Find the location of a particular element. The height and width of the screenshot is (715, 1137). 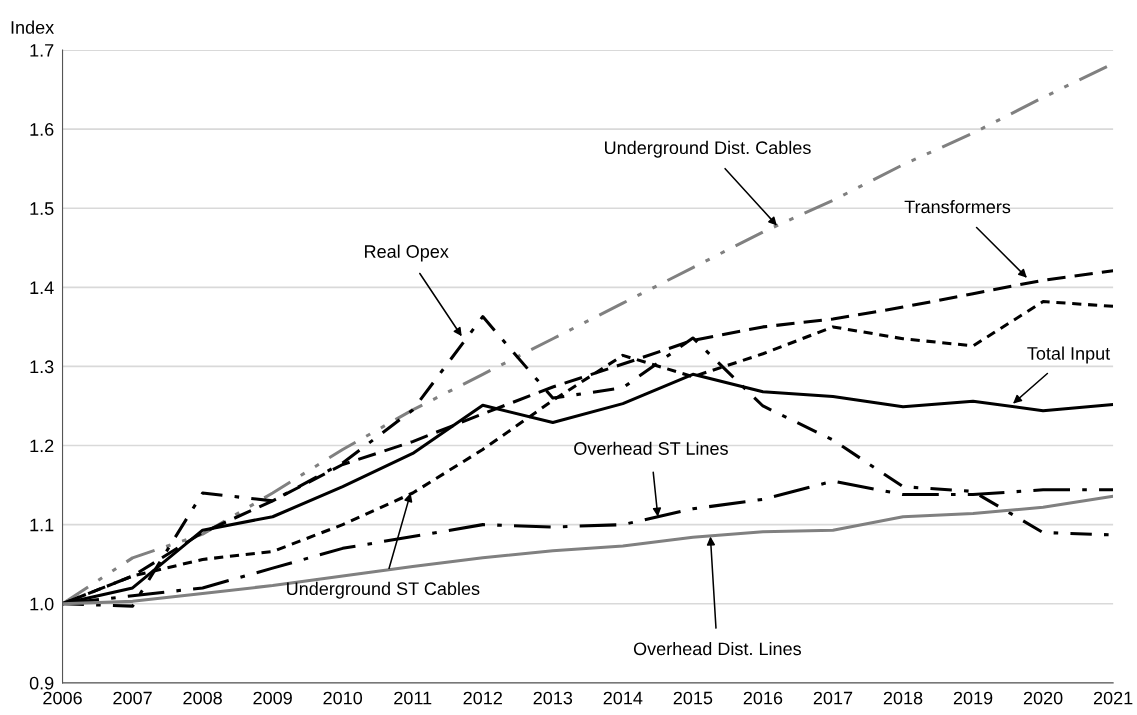

x-tick-label: 2020 is located at coordinates (1043, 698).